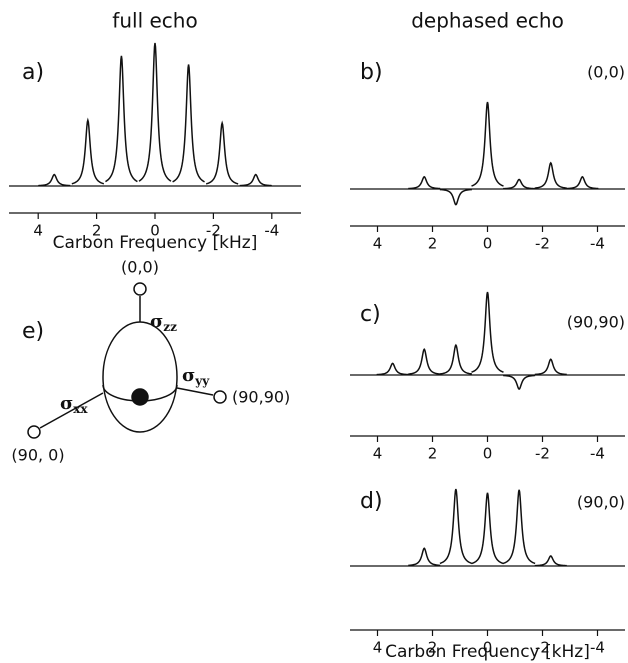  Describe the element at coordinates (601, 502) in the screenshot. I see `annotation: (90,0)` at that location.